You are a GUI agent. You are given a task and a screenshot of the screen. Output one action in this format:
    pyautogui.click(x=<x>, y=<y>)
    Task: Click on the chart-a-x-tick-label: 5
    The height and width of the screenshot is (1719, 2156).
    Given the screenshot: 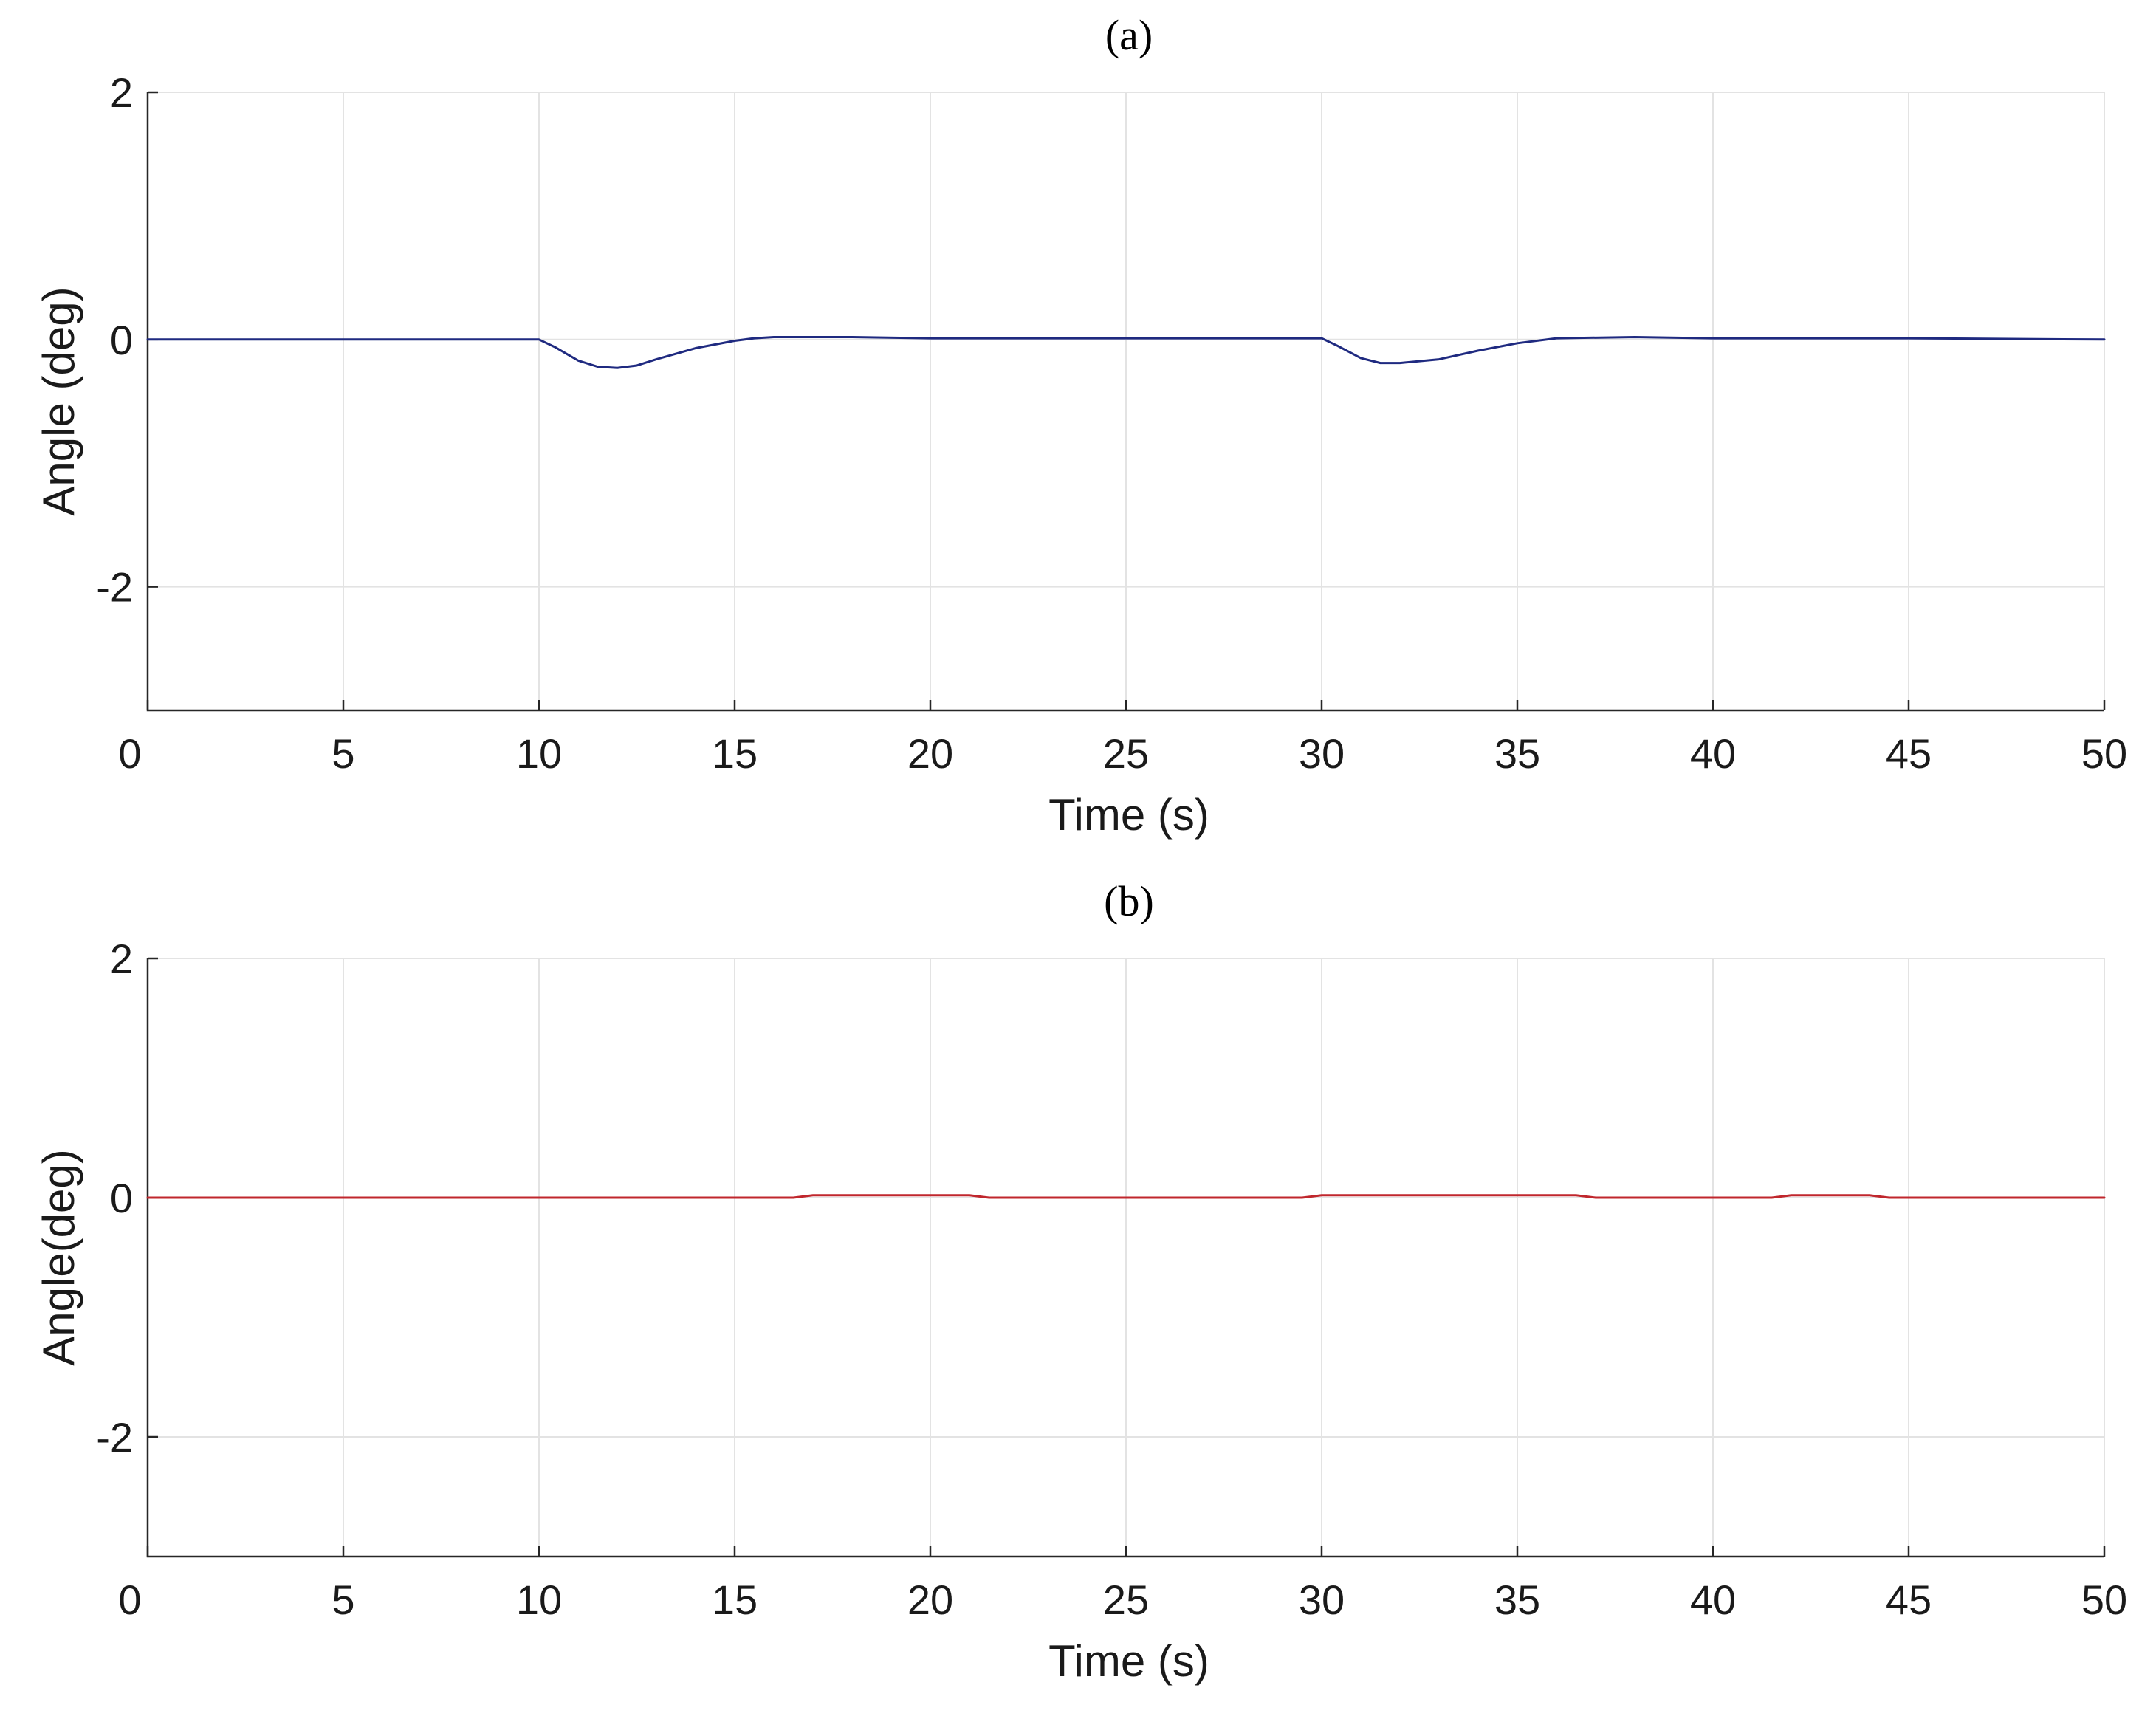 What is the action you would take?
    pyautogui.click(x=343, y=753)
    